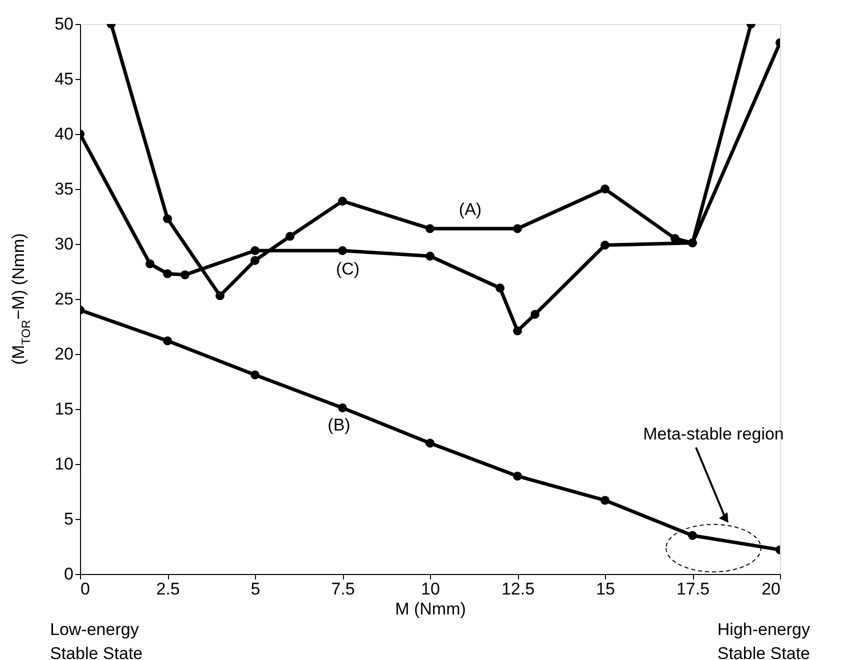 This screenshot has width=853, height=660. Describe the element at coordinates (763, 640) in the screenshot. I see `text: High-energy Stable State` at that location.